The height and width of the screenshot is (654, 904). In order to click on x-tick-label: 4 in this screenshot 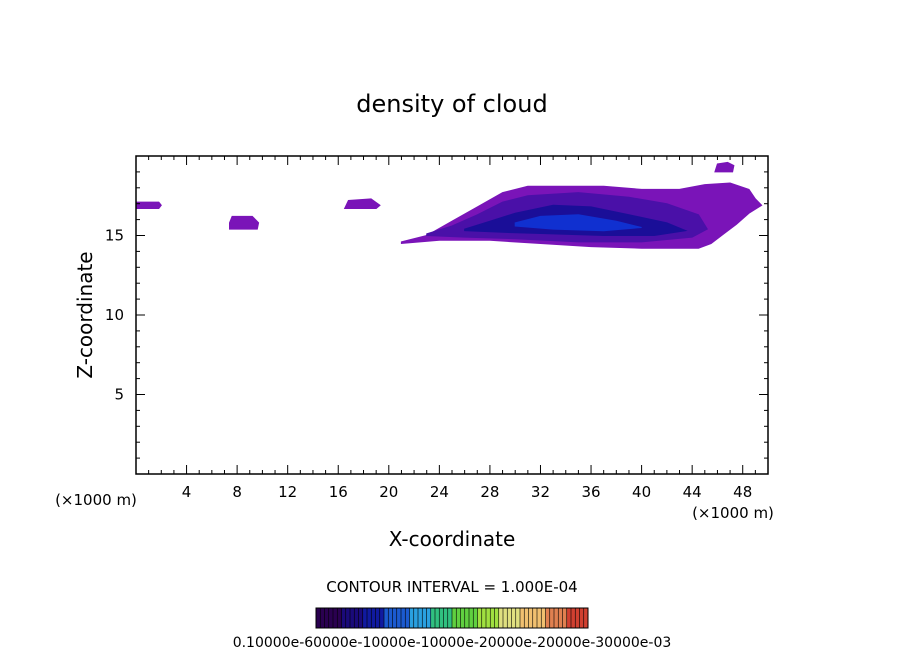, I will do `click(187, 492)`.